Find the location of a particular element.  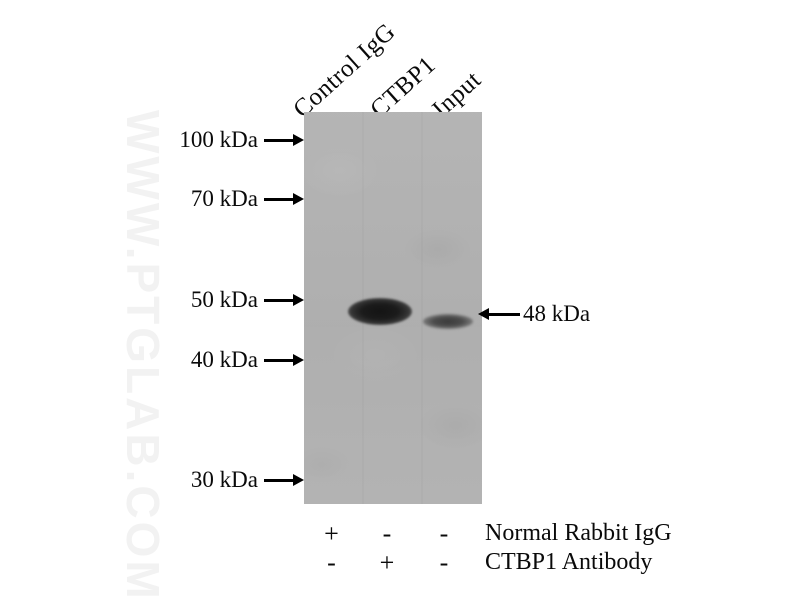

matrix-row-normal-rabbit-igg: + - - Normal Rabbit IgG is located at coordinates (539, 533).